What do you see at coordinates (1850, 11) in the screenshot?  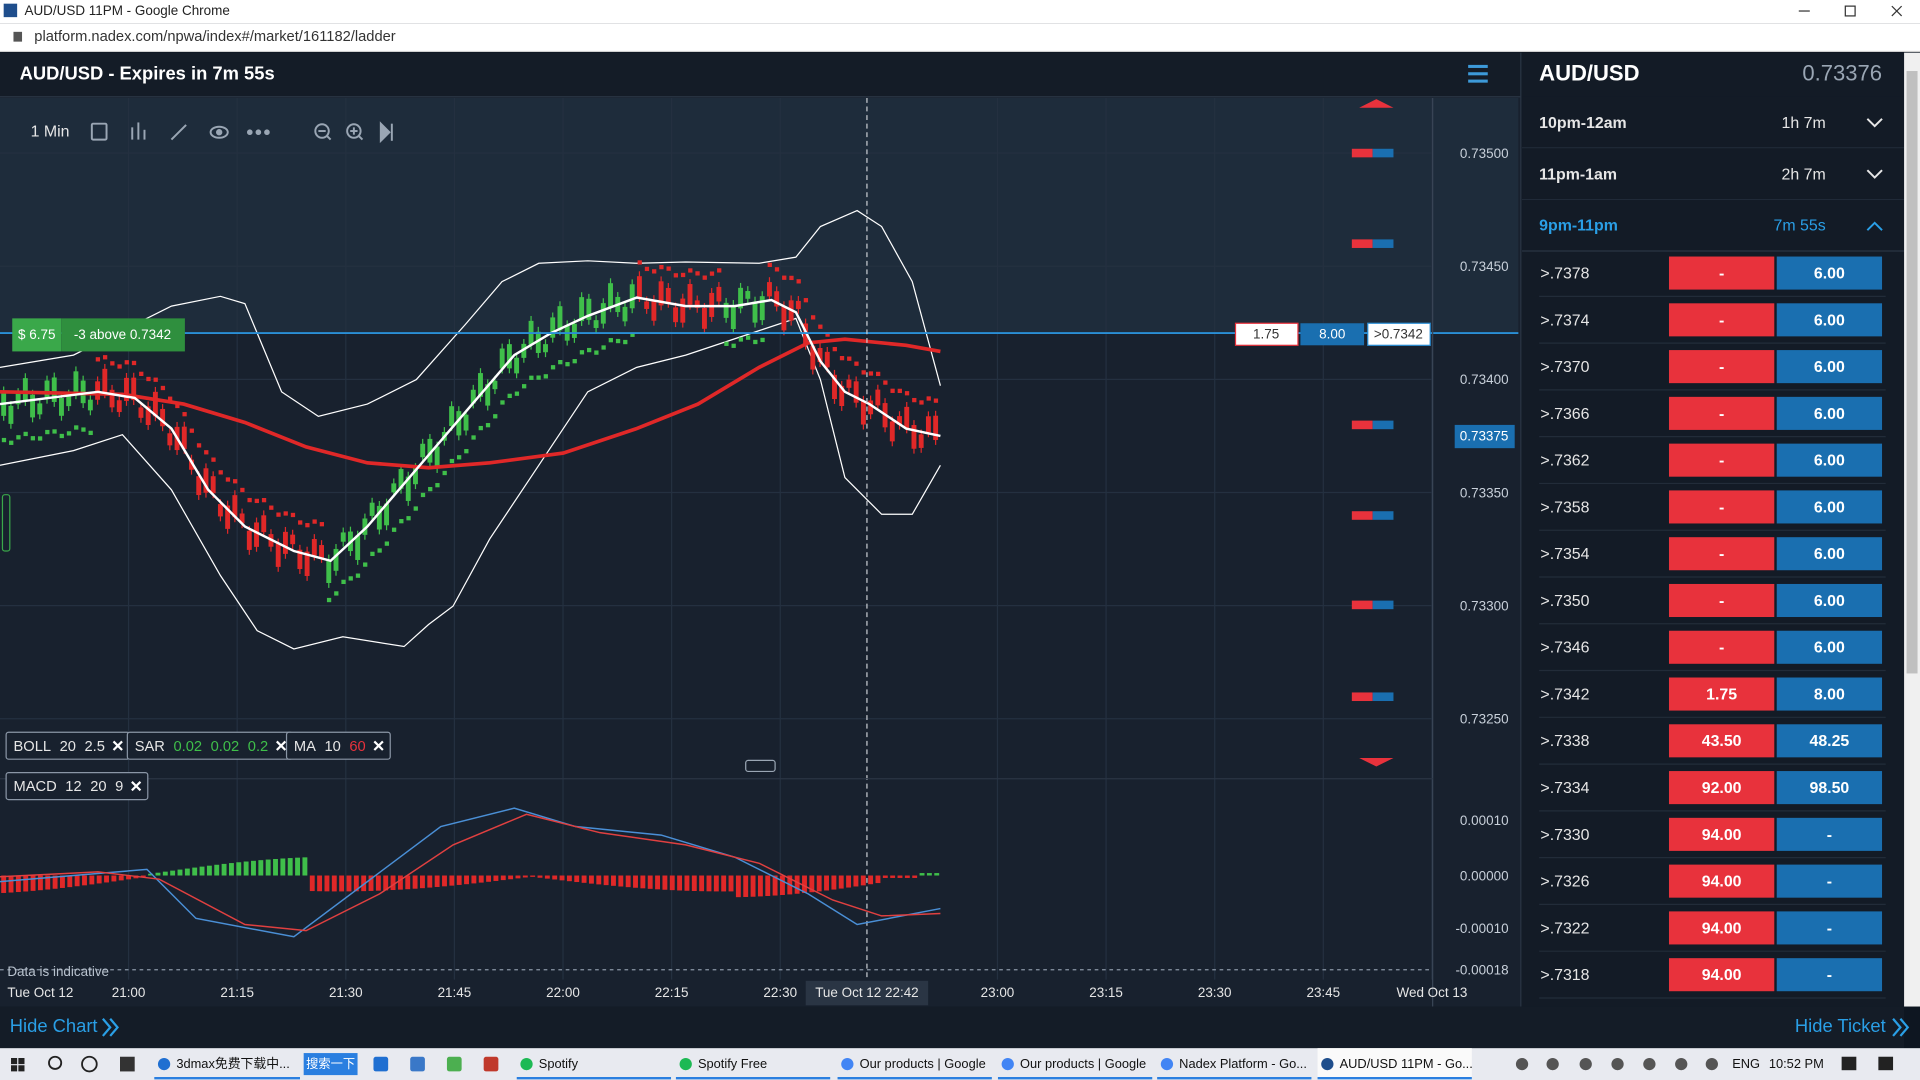 I see `window-controls` at bounding box center [1850, 11].